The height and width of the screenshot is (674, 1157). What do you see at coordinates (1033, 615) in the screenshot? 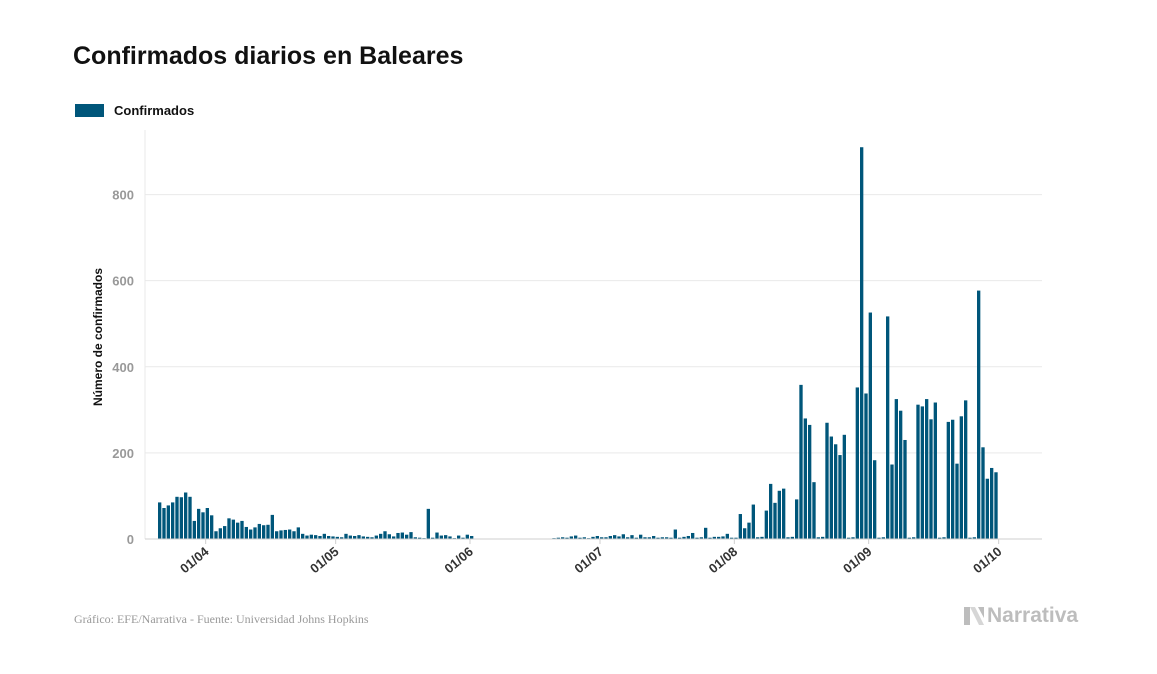
I see `brand-name: Narrativa` at bounding box center [1033, 615].